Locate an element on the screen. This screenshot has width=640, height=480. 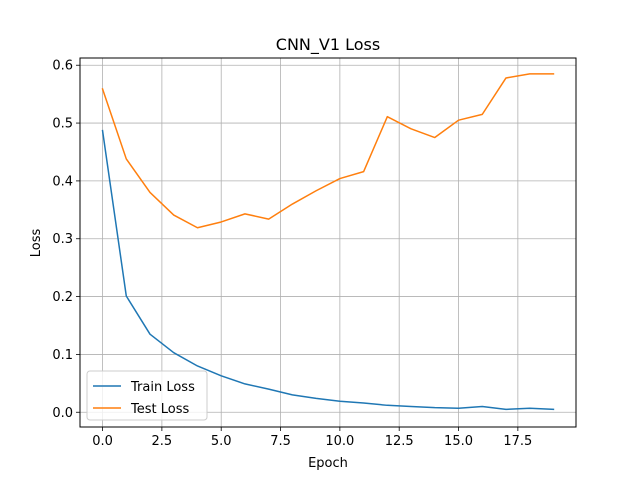
x-tick-label: 15.0 is located at coordinates (458, 441).